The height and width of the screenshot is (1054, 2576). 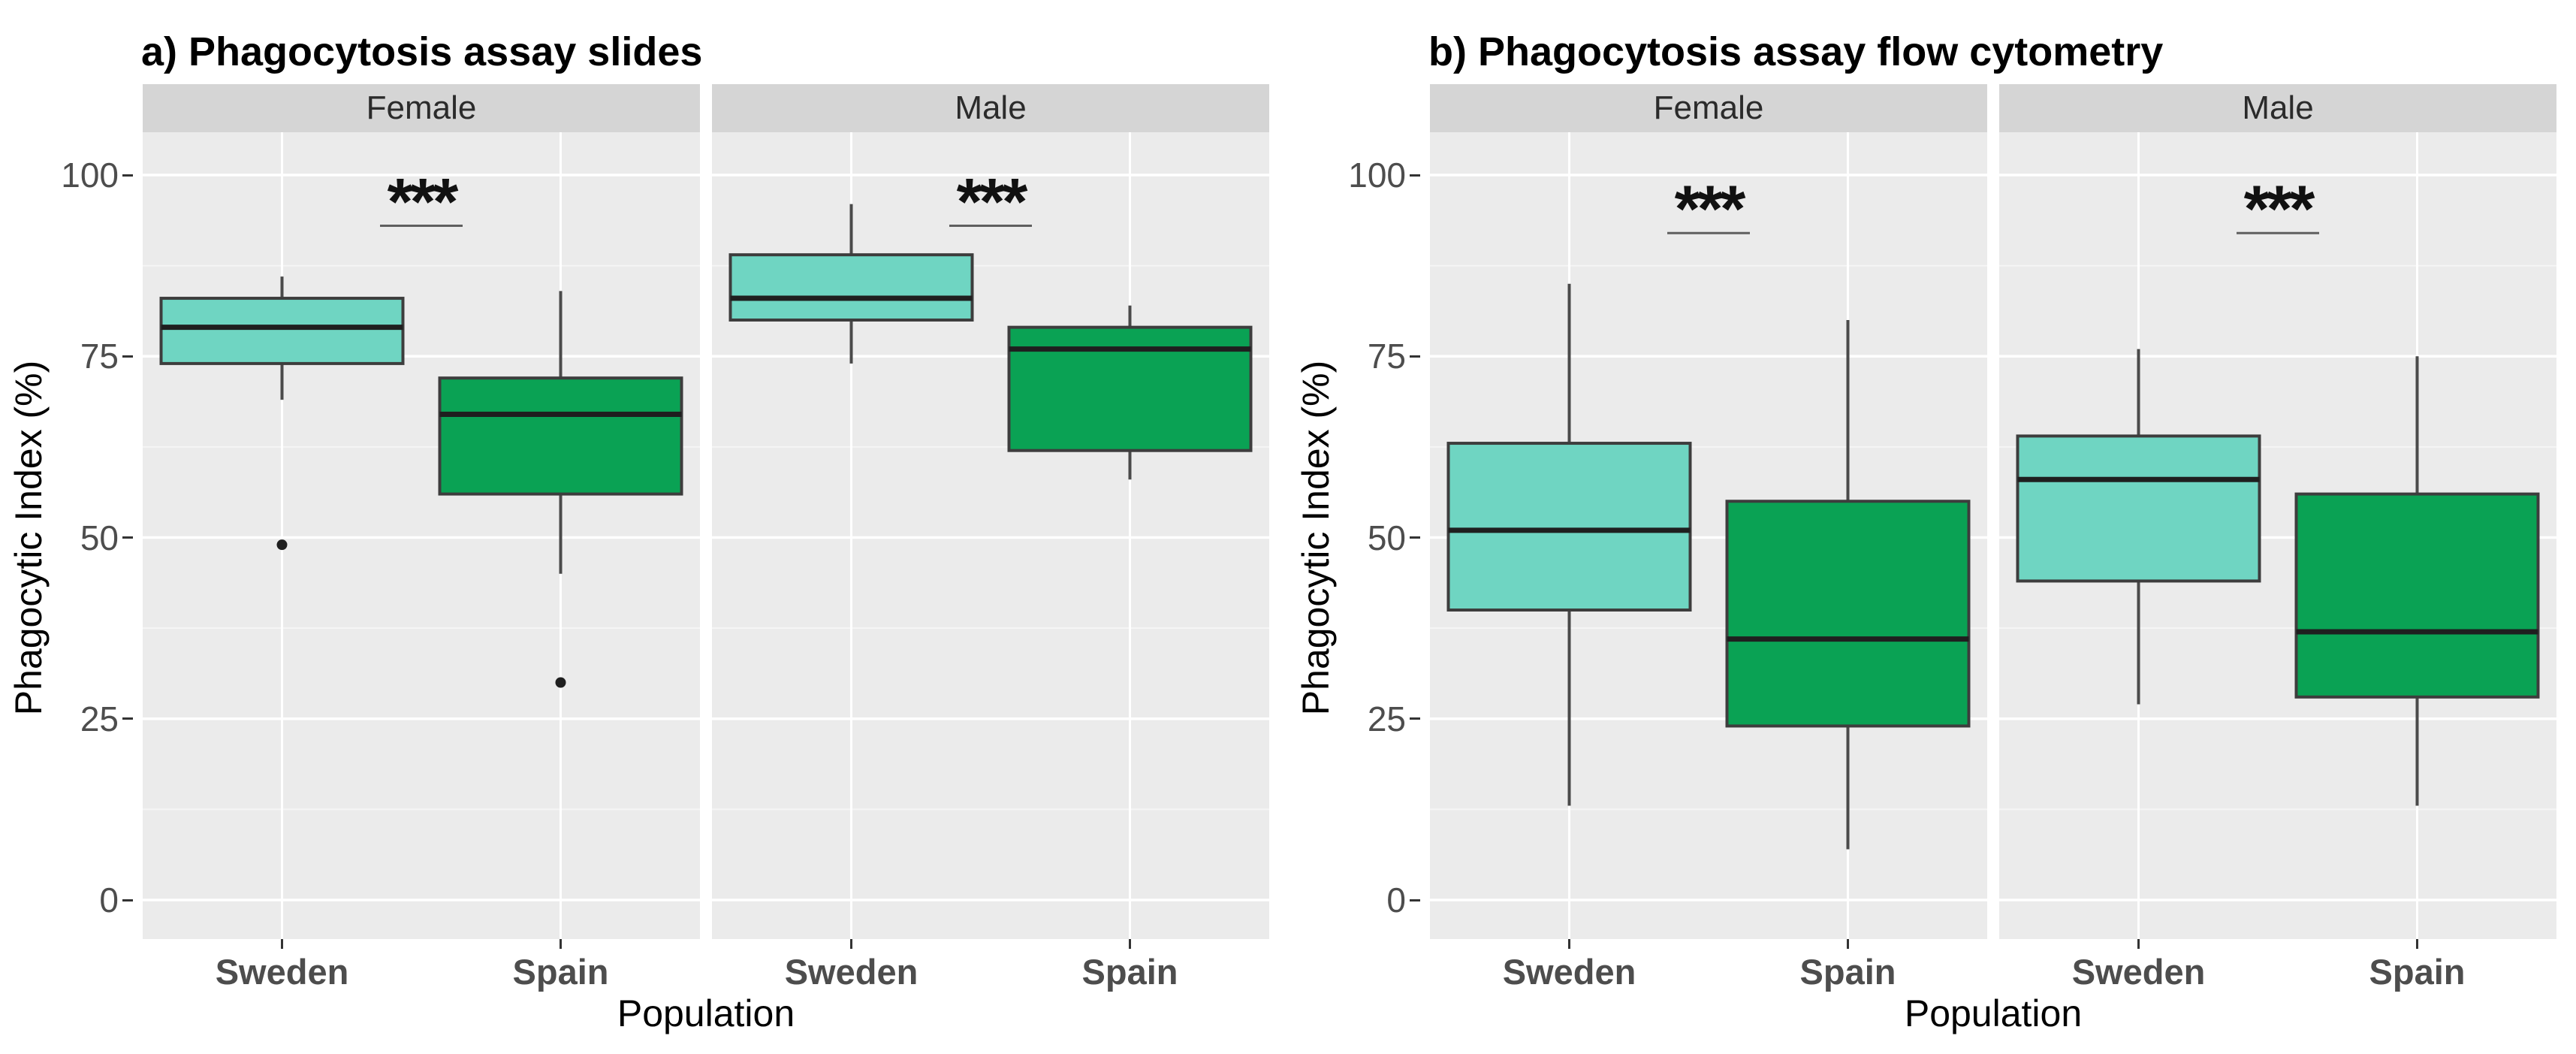 What do you see at coordinates (1796, 51) in the screenshot?
I see `chart-title: b) Phagocytosis assay flow cytometry` at bounding box center [1796, 51].